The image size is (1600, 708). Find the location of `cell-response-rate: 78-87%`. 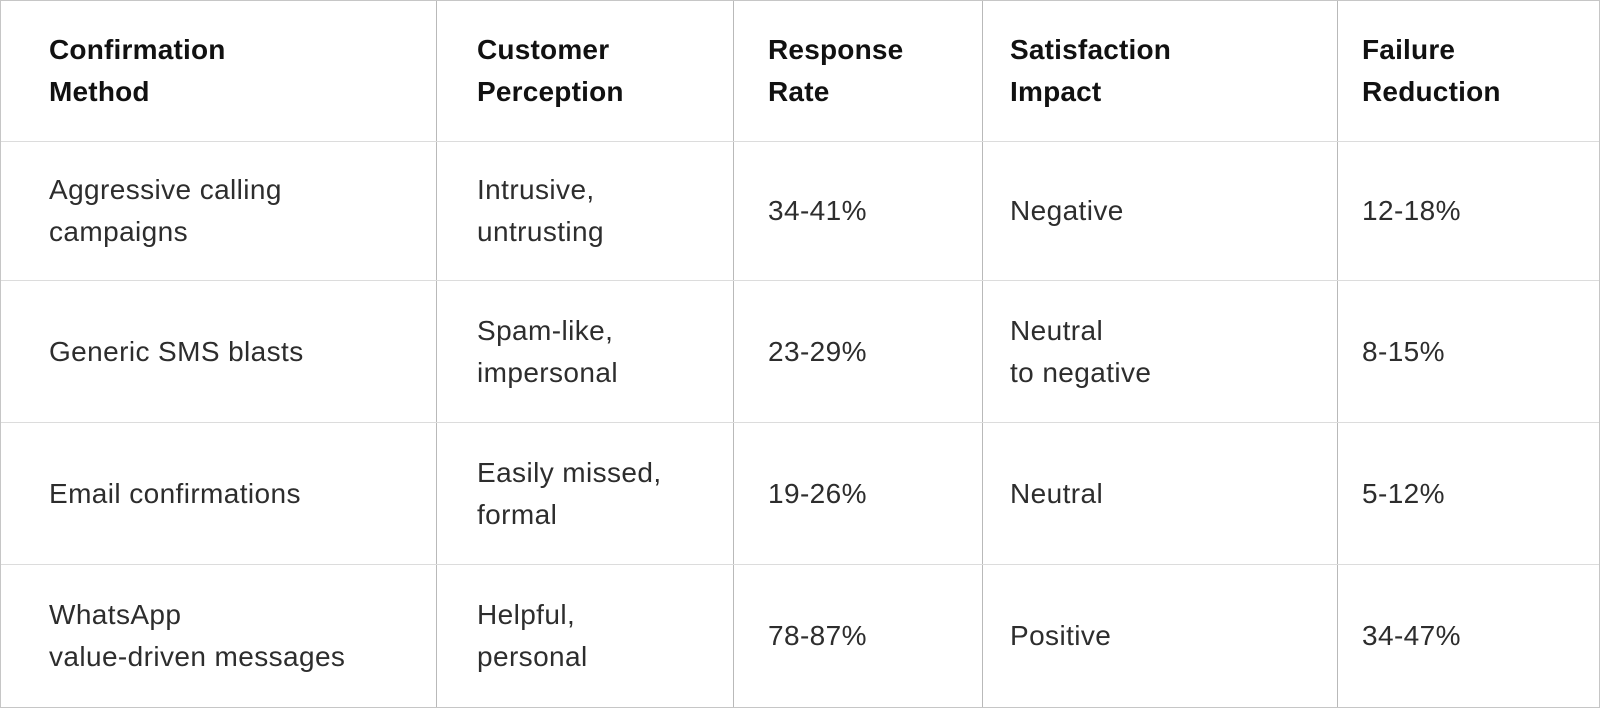

cell-response-rate: 78-87% is located at coordinates (858, 636).